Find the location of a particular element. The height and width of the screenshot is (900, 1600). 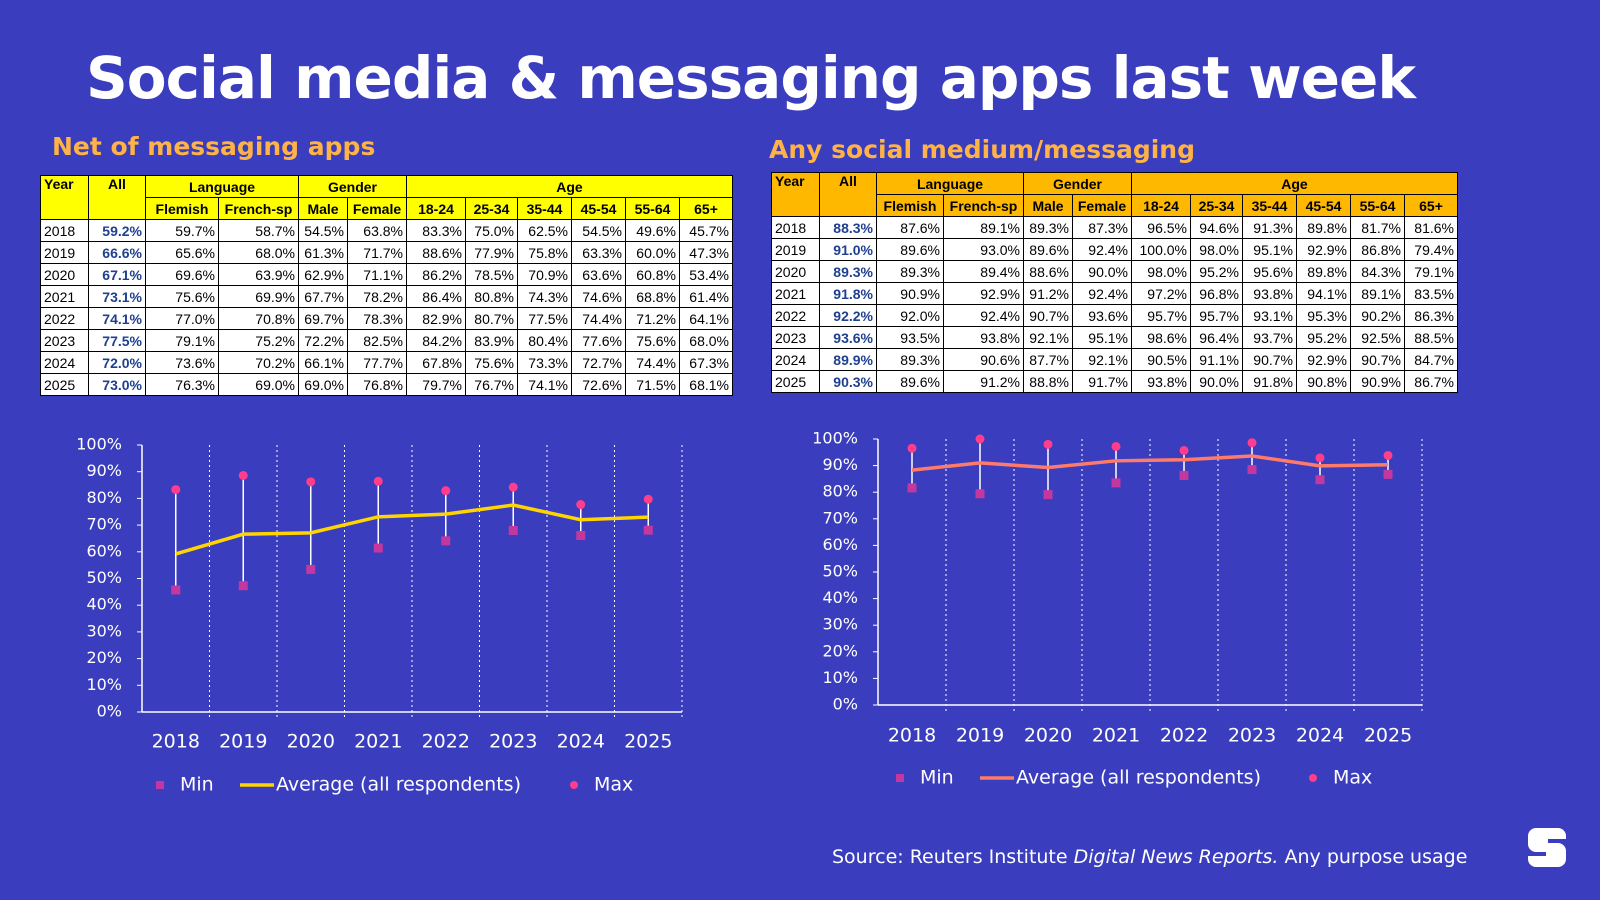

average-line is located at coordinates (1150, 463).